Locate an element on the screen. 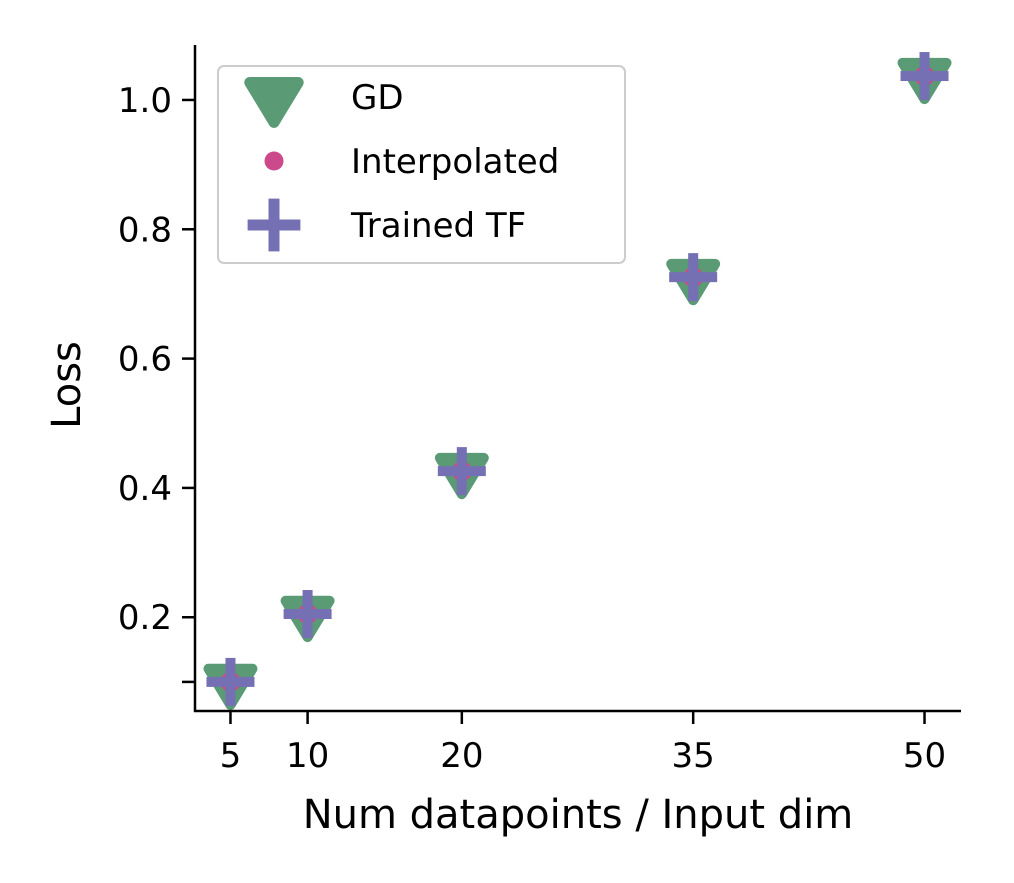 The height and width of the screenshot is (883, 1014). legend-marker-gd is located at coordinates (274, 102).